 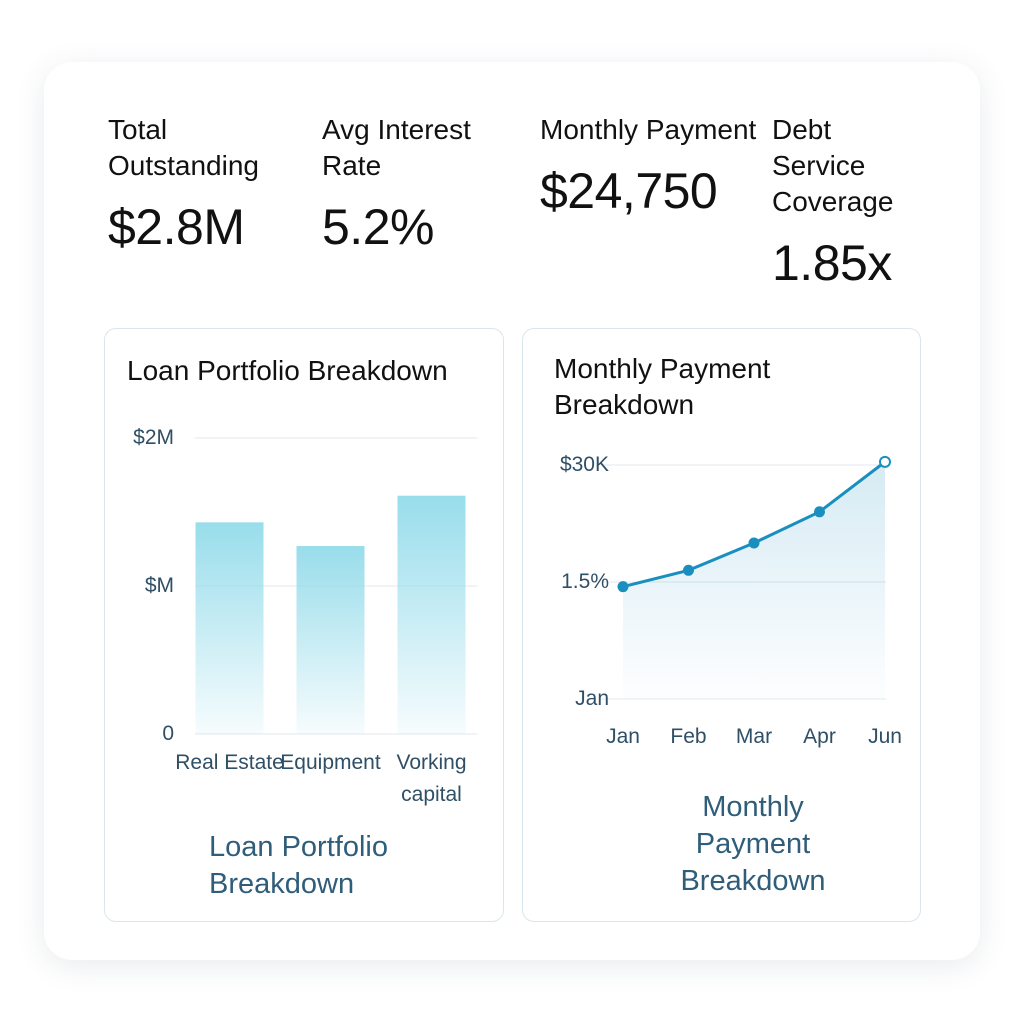 What do you see at coordinates (159, 585) in the screenshot?
I see `y-tick-label: $M` at bounding box center [159, 585].